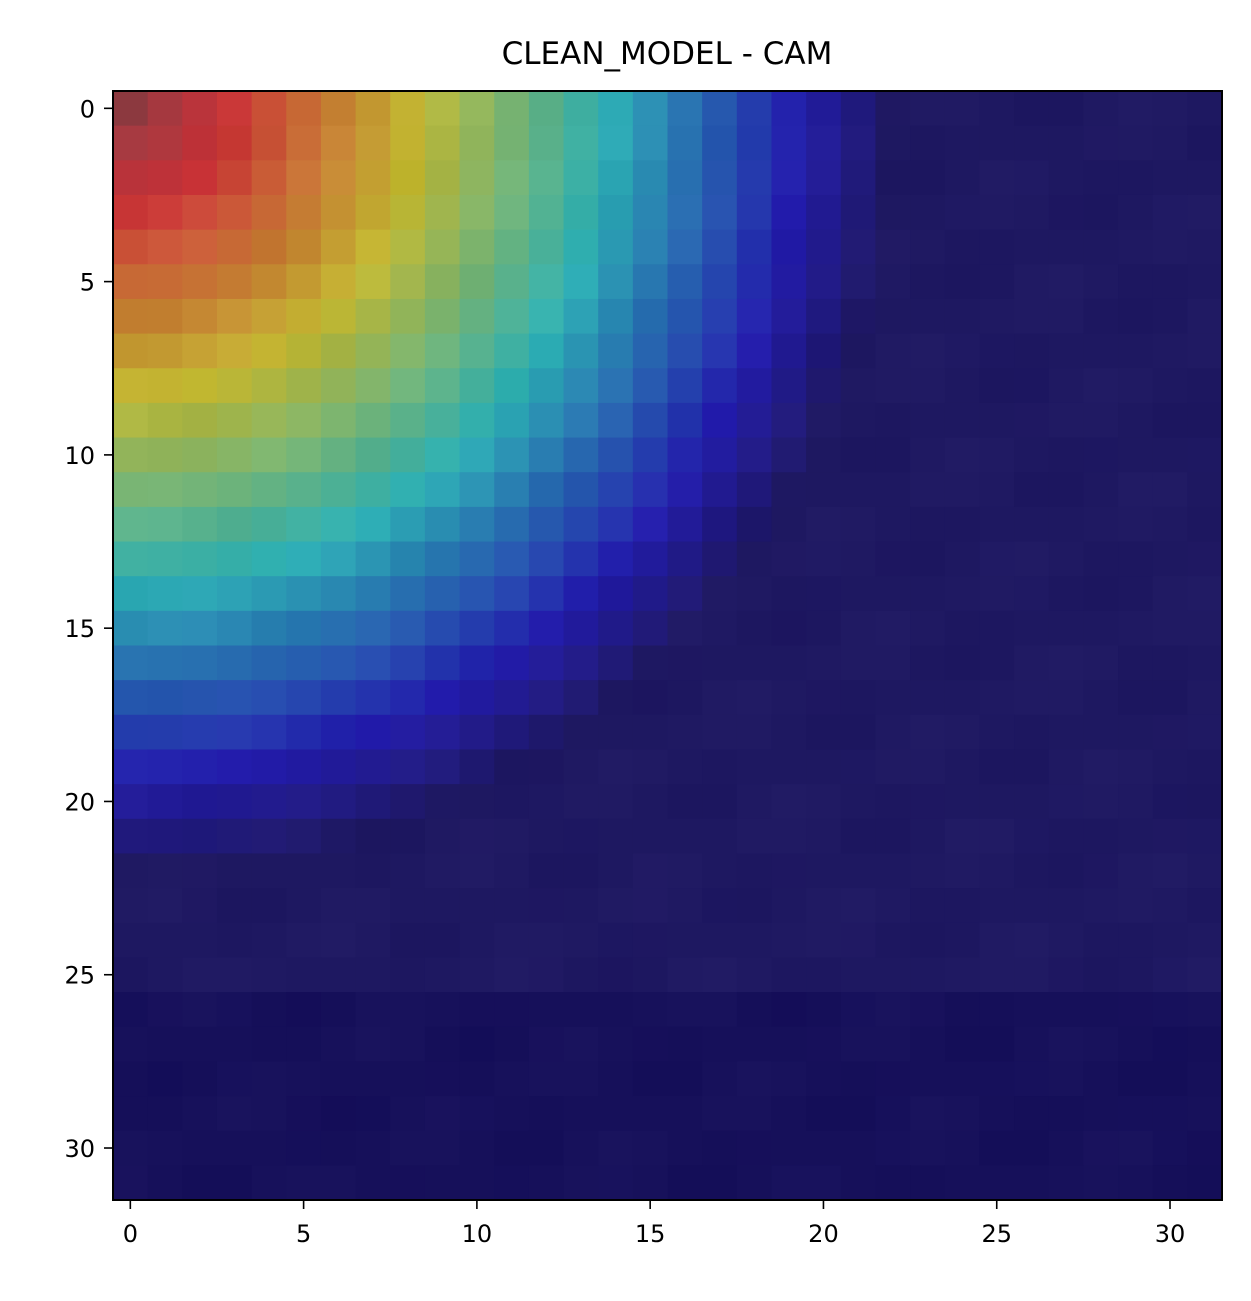 This screenshot has width=1251, height=1301. I want to click on x-tick-label: 15, so click(650, 1234).